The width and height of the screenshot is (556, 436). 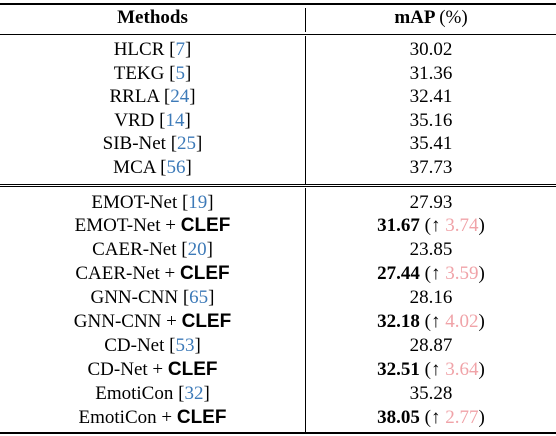 I want to click on map-gain: 3.74, so click(x=462, y=226).